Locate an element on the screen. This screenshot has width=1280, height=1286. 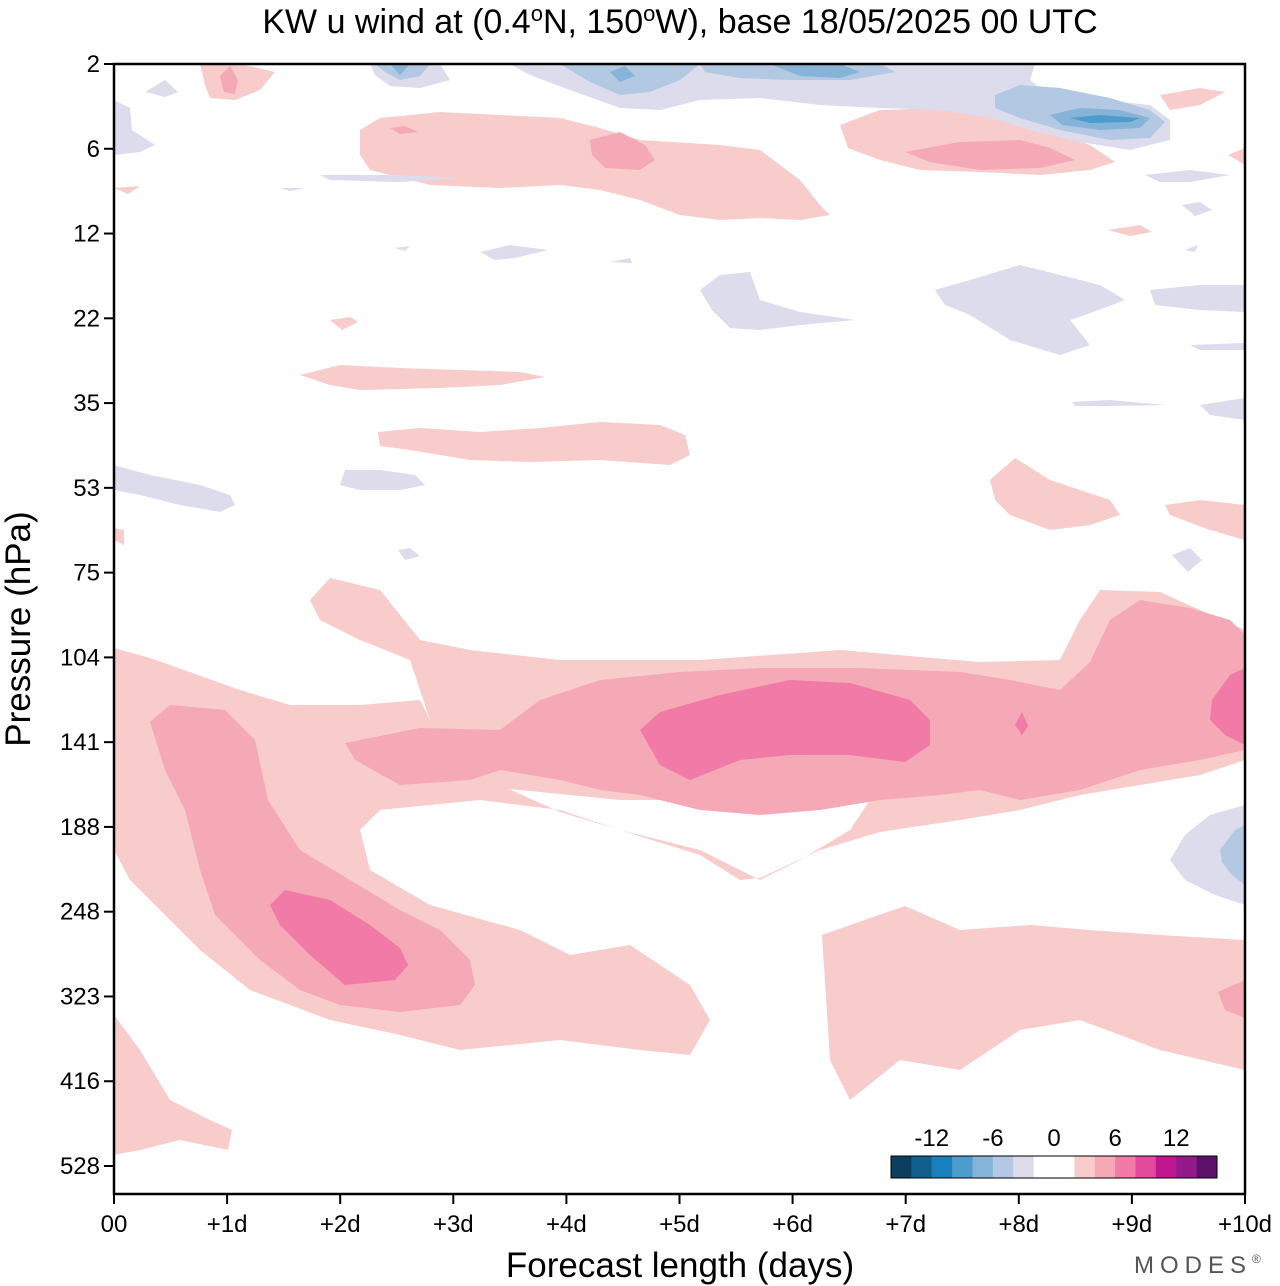
y-tick-label: 141 is located at coordinates (80, 742).